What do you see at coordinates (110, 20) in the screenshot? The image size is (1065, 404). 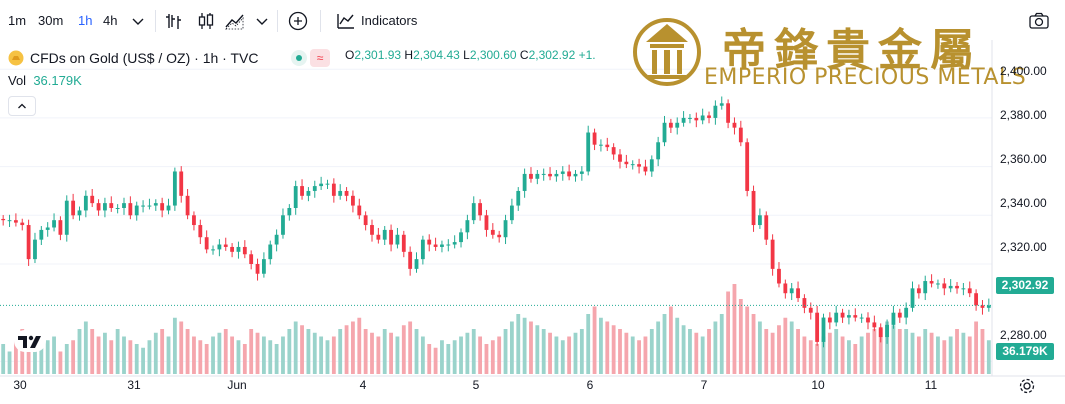 I see `interval-4h-button: 4h` at bounding box center [110, 20].